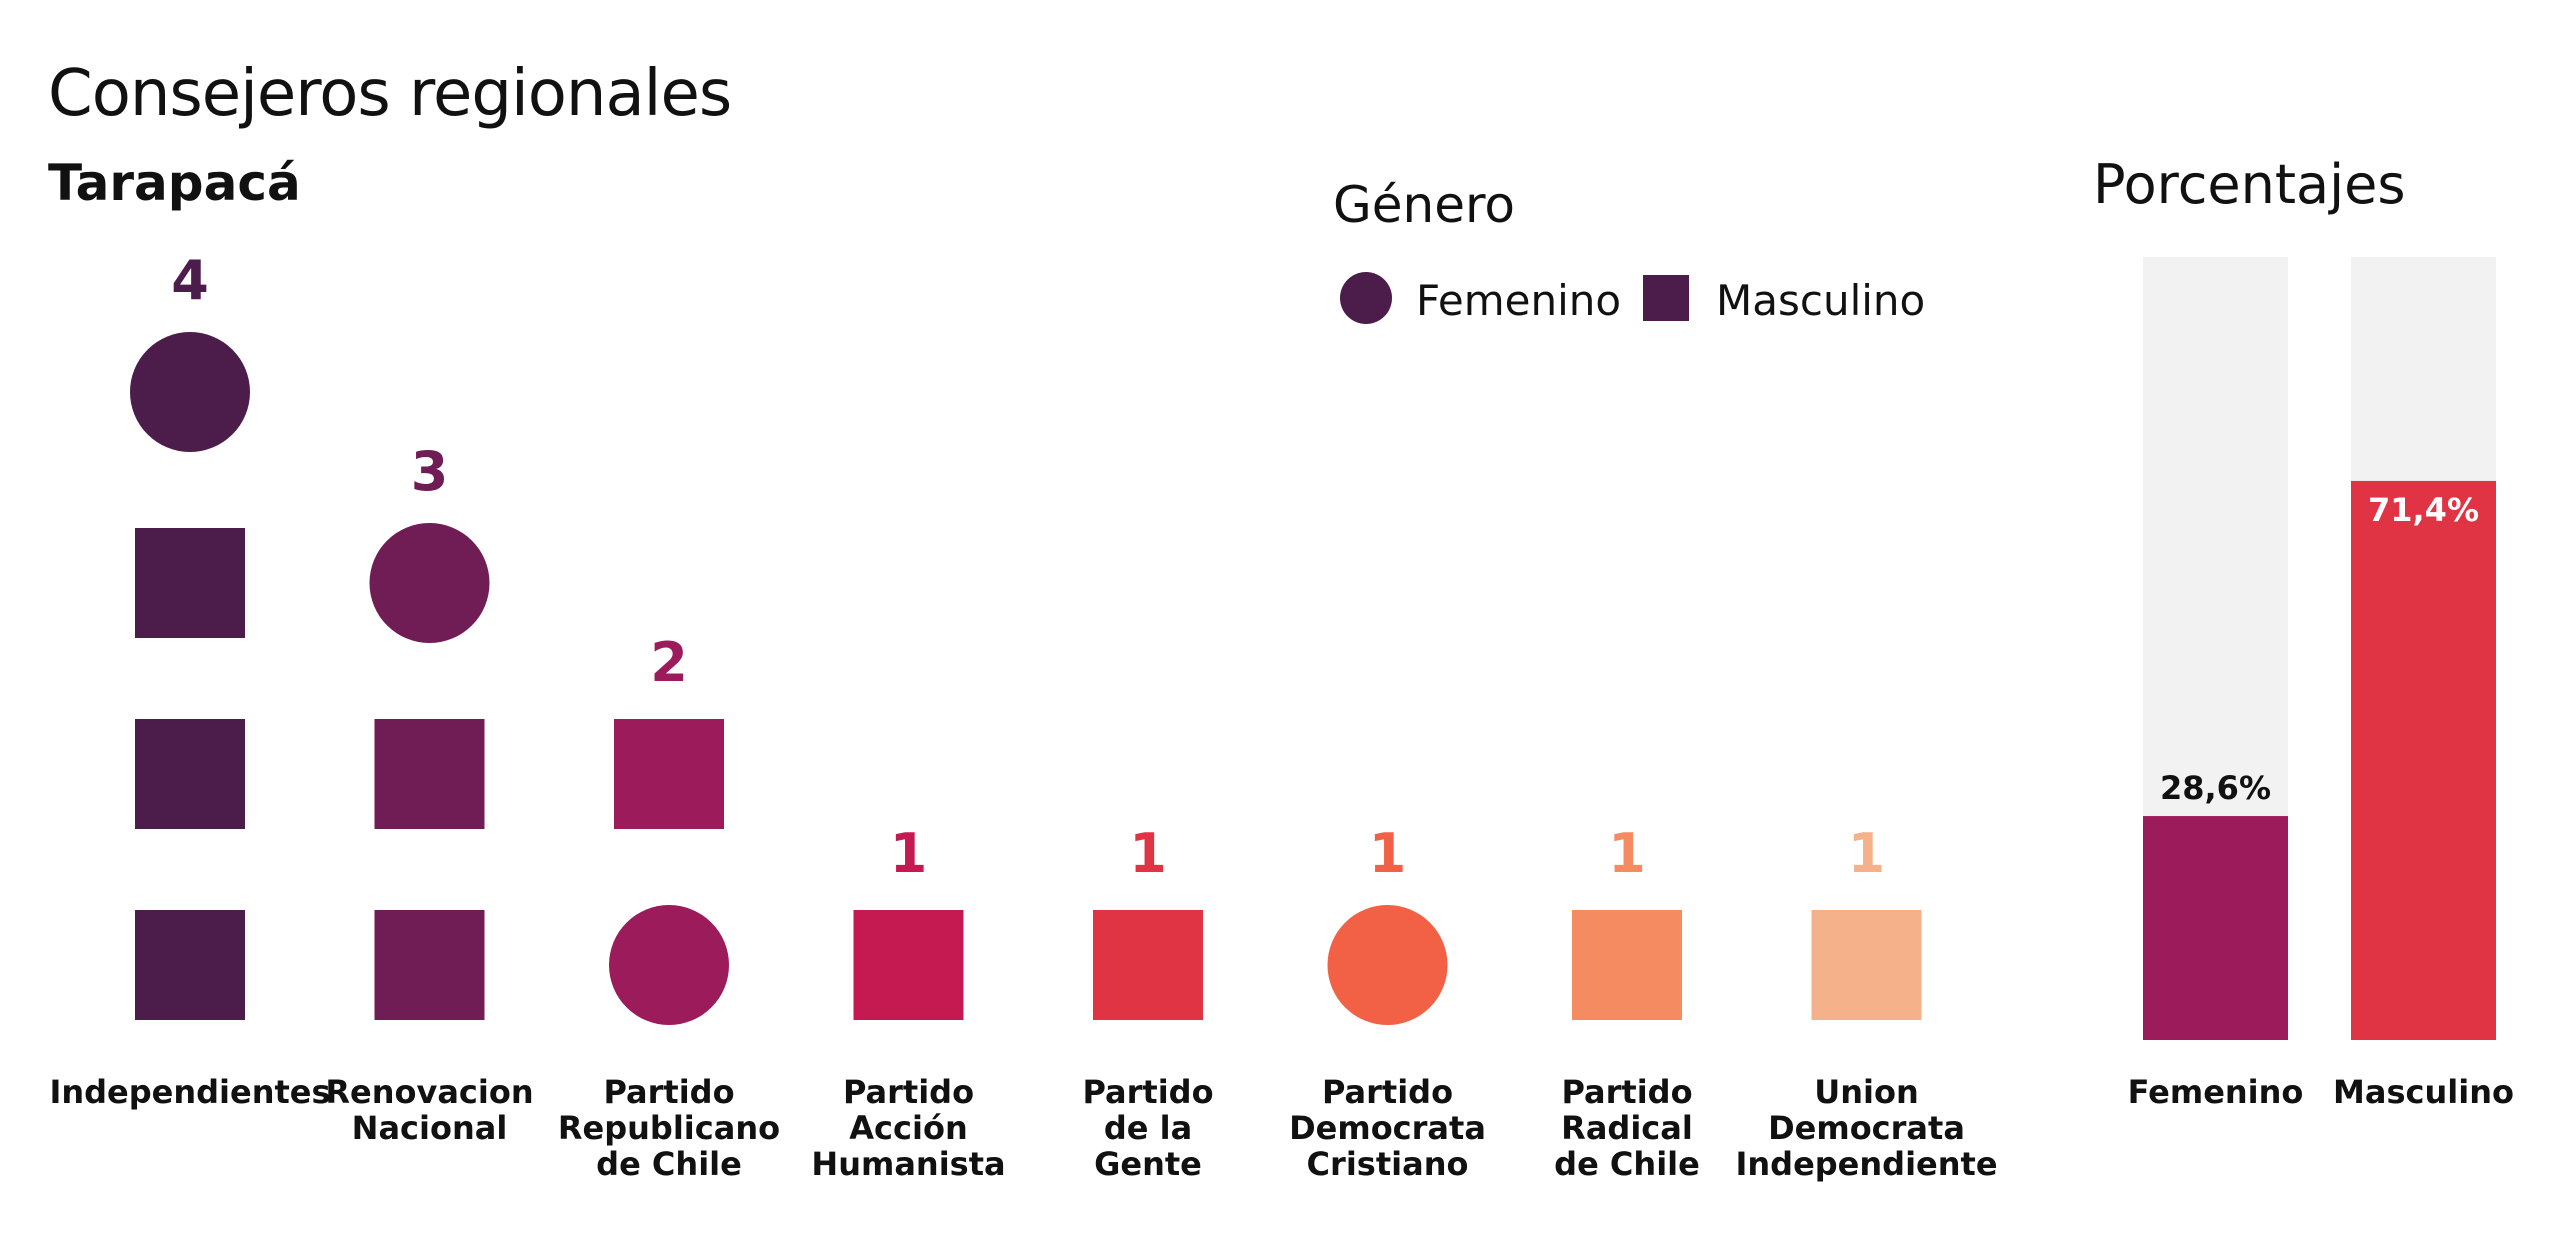 This screenshot has width=2560, height=1250. What do you see at coordinates (429, 1092) in the screenshot?
I see `party-label-renovacion-nacional-0: Renovacion` at bounding box center [429, 1092].